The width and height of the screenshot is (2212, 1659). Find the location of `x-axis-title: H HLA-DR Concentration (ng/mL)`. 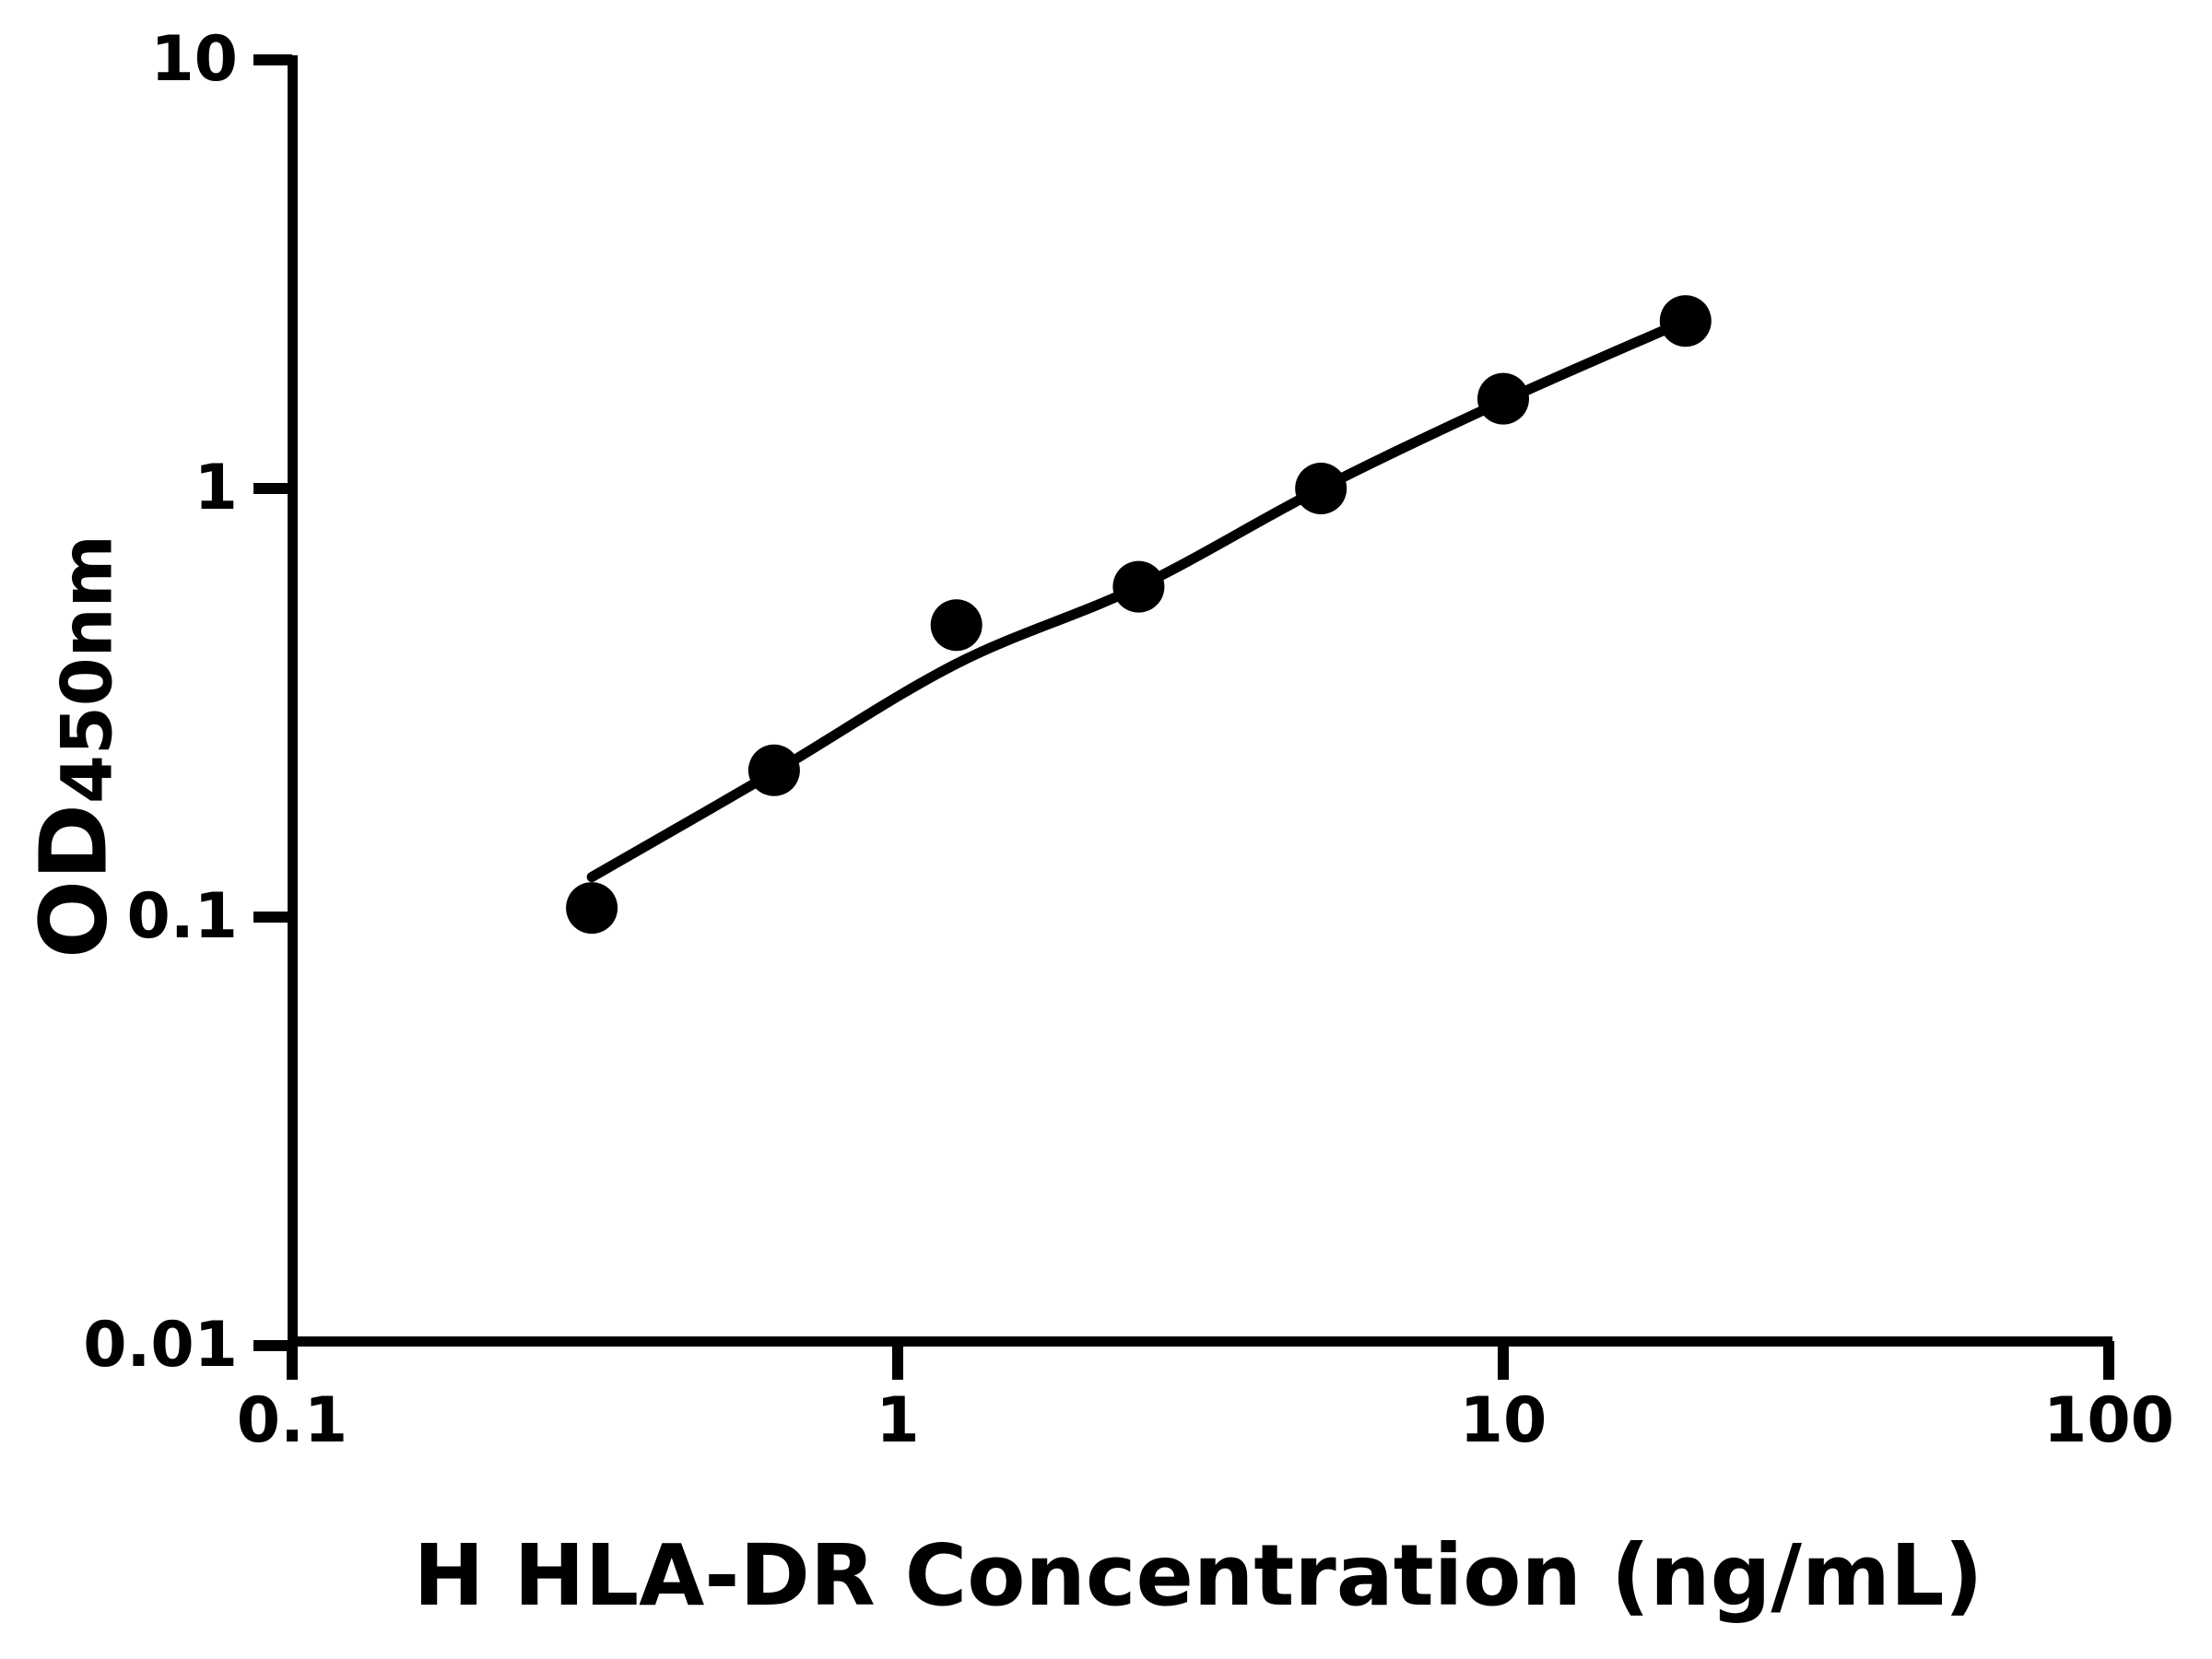

x-axis-title: H HLA-DR Concentration (ng/mL) is located at coordinates (1198, 1575).